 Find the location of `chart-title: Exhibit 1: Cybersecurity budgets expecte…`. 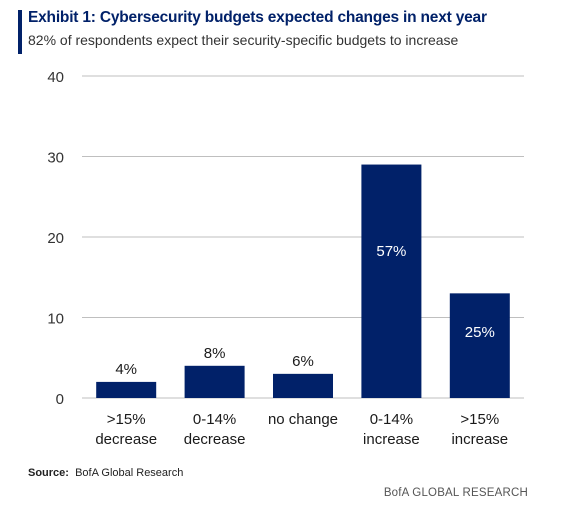

chart-title: Exhibit 1: Cybersecurity budgets expecte… is located at coordinates (257, 17).